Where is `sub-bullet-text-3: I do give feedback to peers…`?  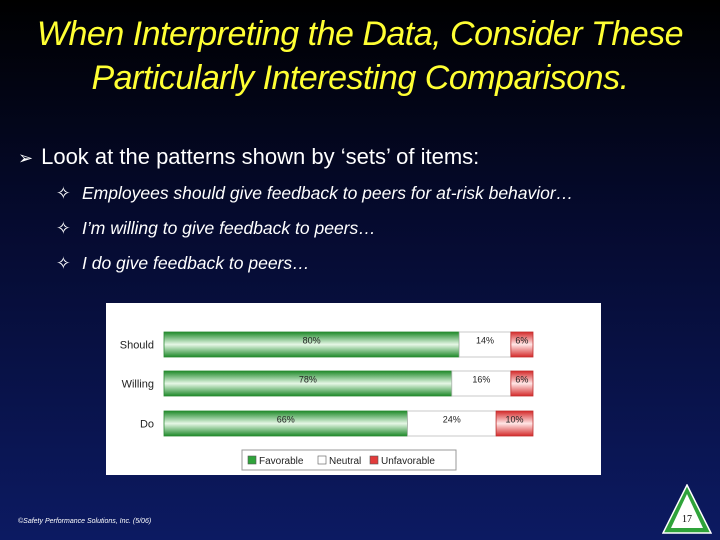
sub-bullet-text-3: I do give feedback to peers… is located at coordinates (196, 263).